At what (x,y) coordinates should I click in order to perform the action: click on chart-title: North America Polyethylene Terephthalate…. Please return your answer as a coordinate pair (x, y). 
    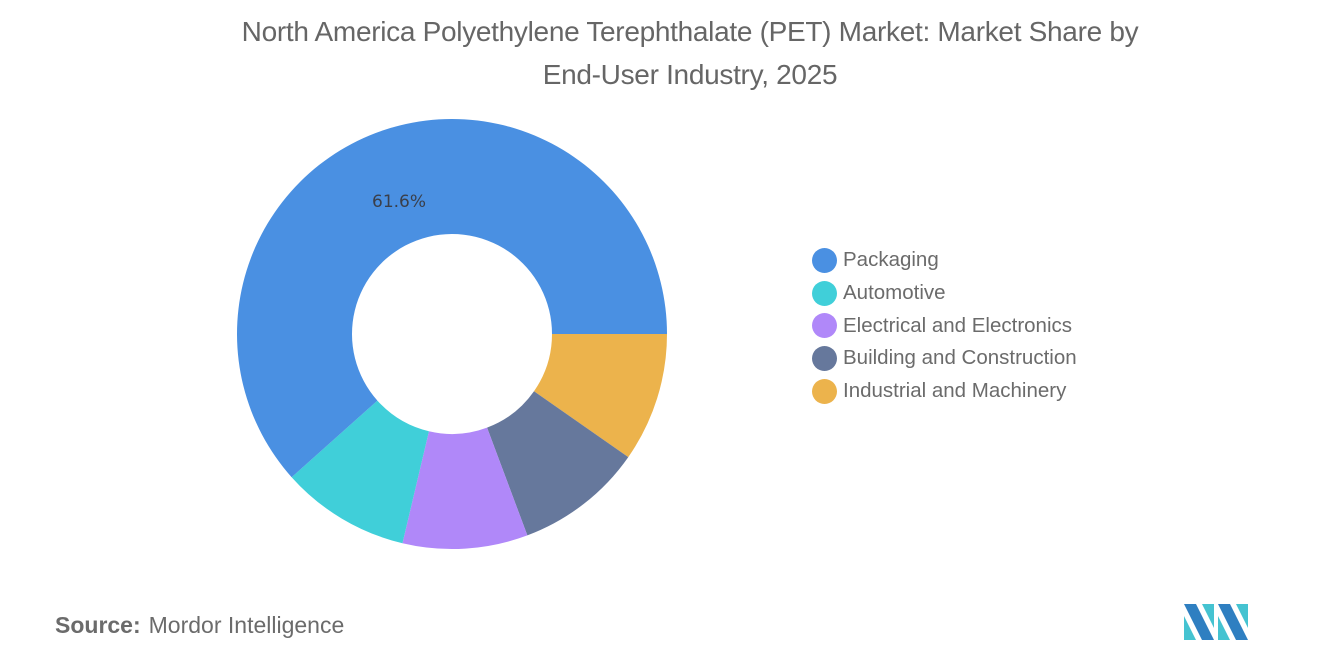
    Looking at the image, I should click on (690, 53).